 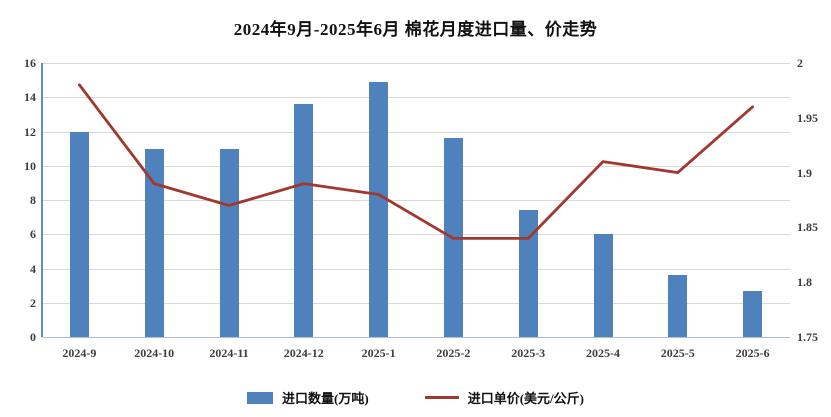 What do you see at coordinates (33, 234) in the screenshot?
I see `left-axis-tick-label: 6` at bounding box center [33, 234].